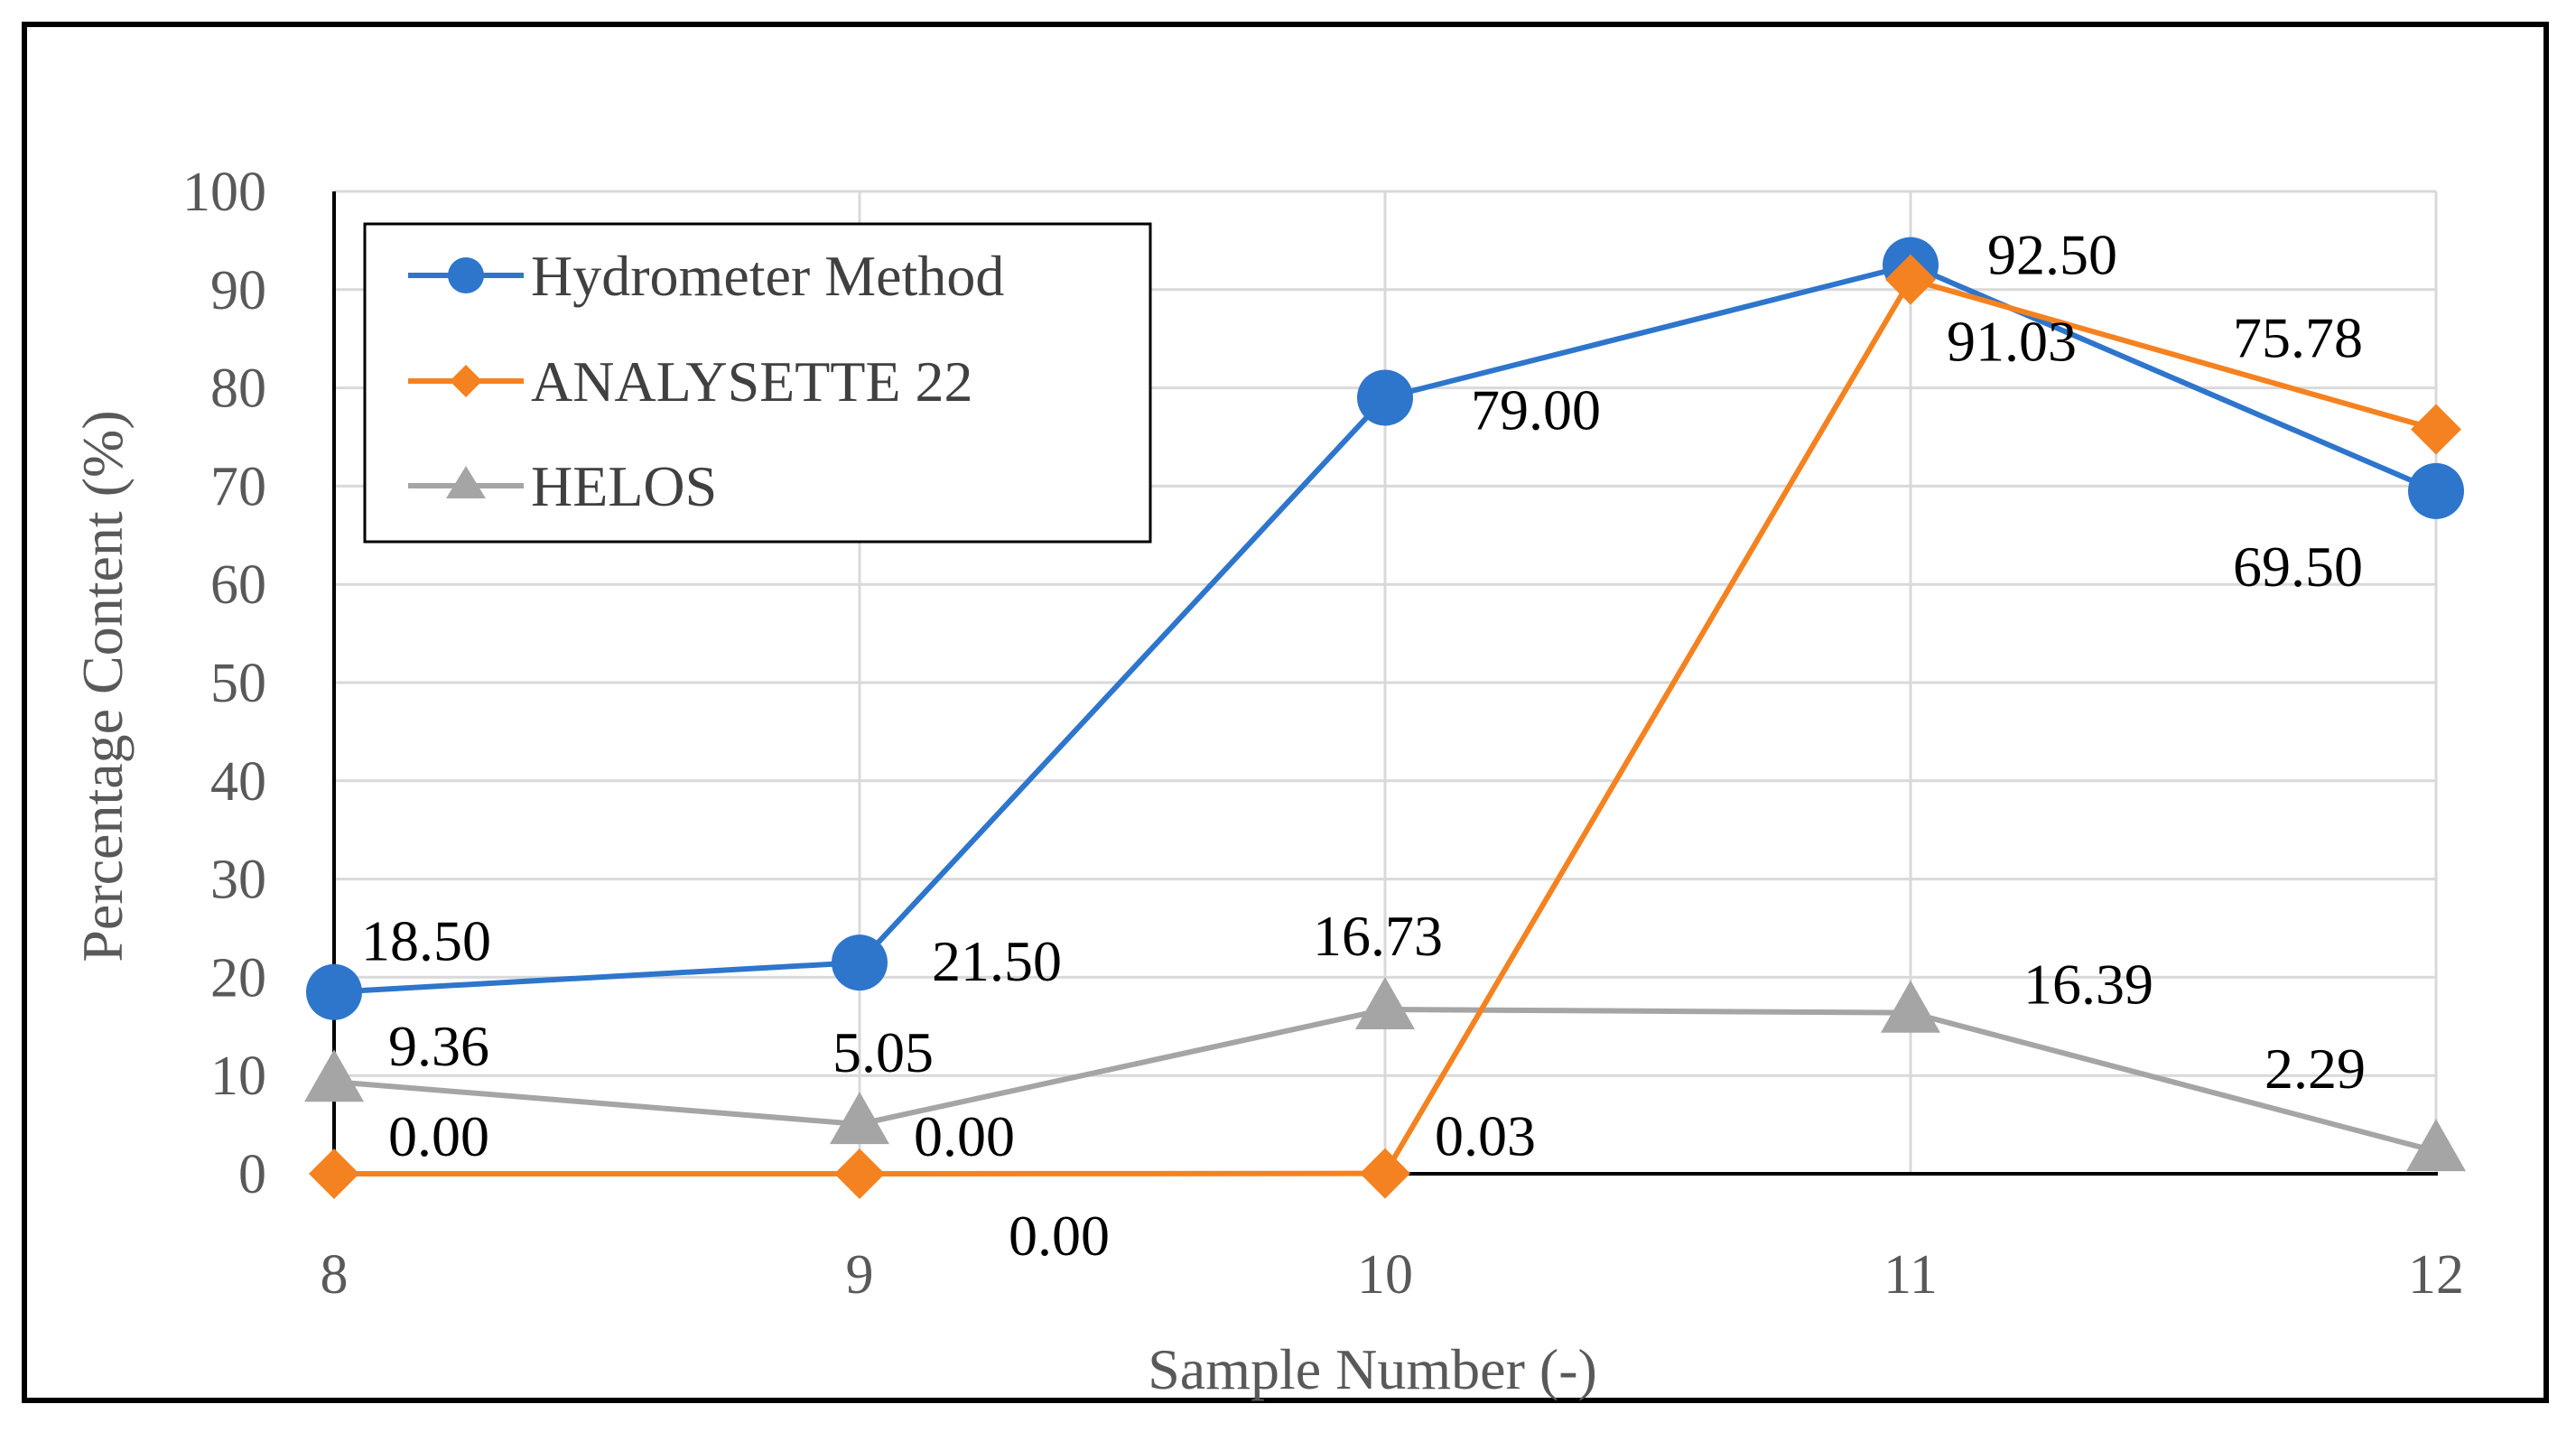  What do you see at coordinates (238, 782) in the screenshot?
I see `y-tick-label: 40` at bounding box center [238, 782].